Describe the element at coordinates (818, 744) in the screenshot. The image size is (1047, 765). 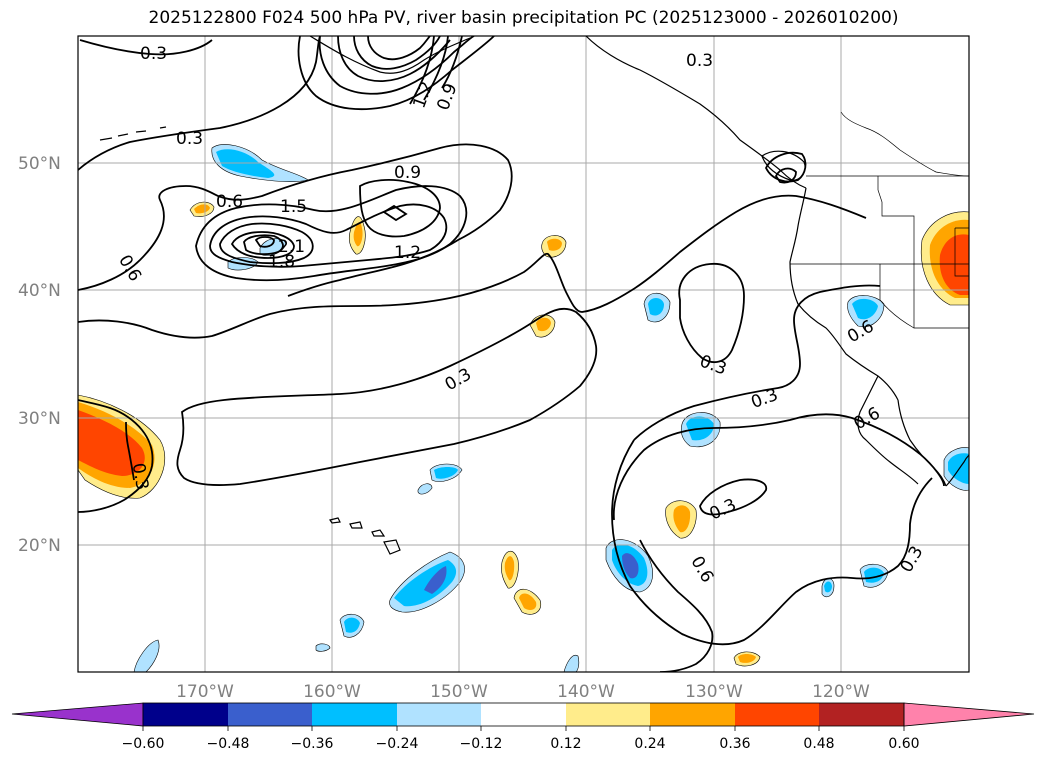
I see `colorbar-tick-label: 0.48` at that location.